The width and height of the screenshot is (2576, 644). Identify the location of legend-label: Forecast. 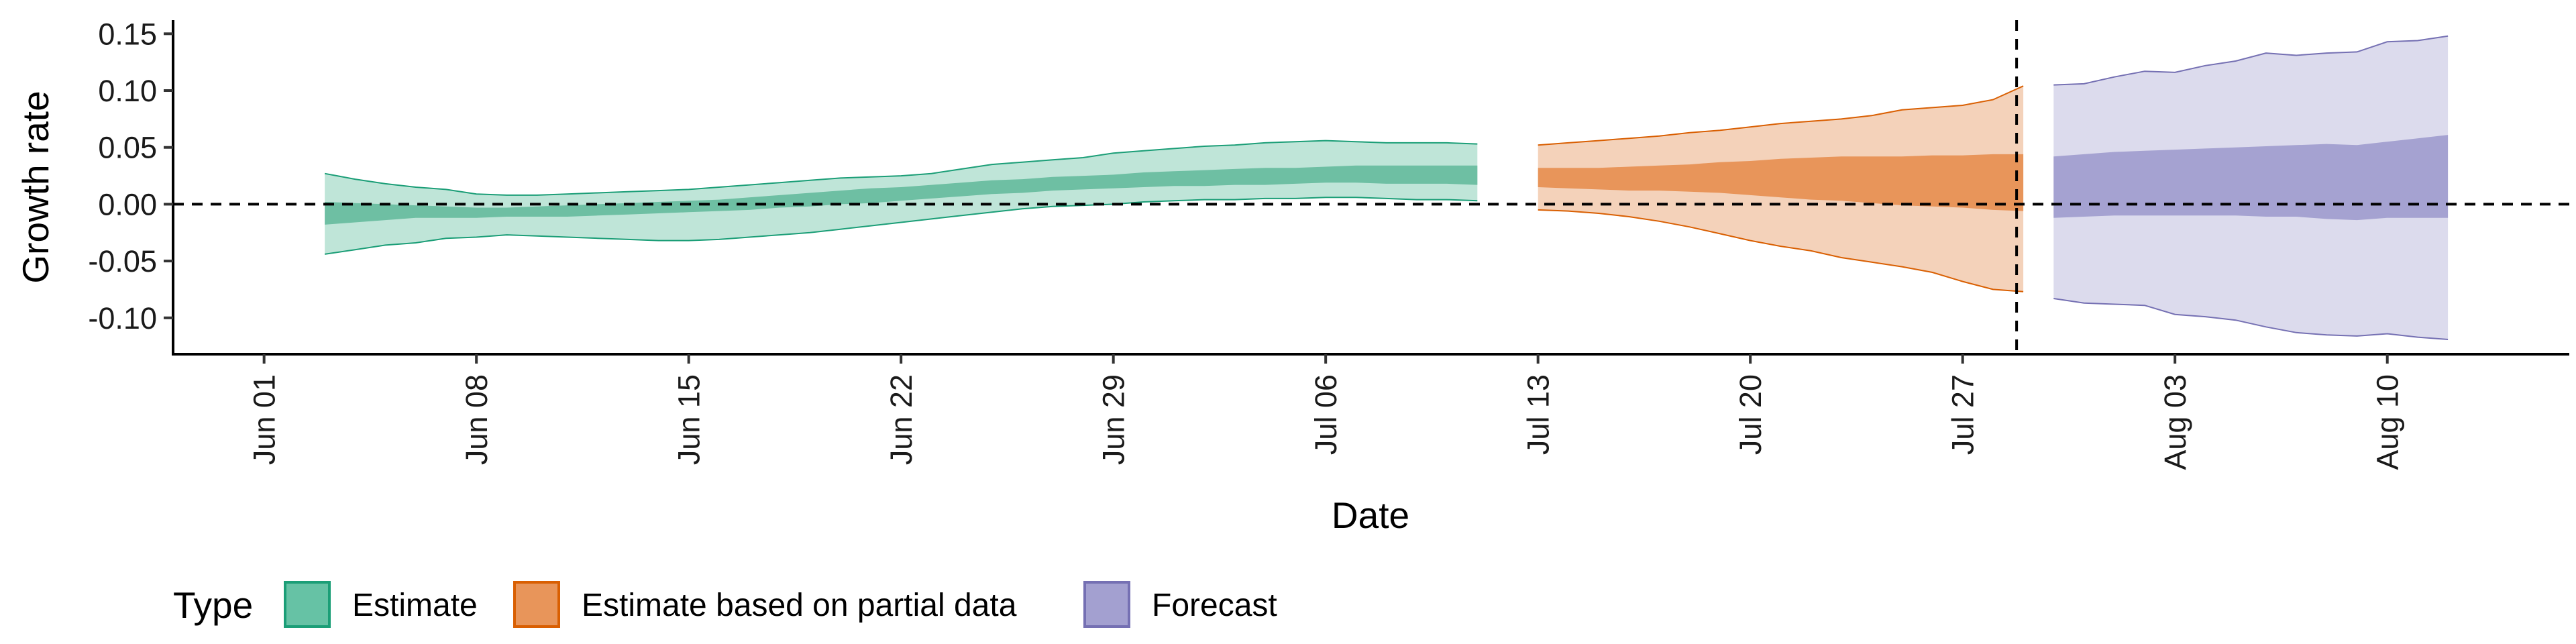
(1214, 605).